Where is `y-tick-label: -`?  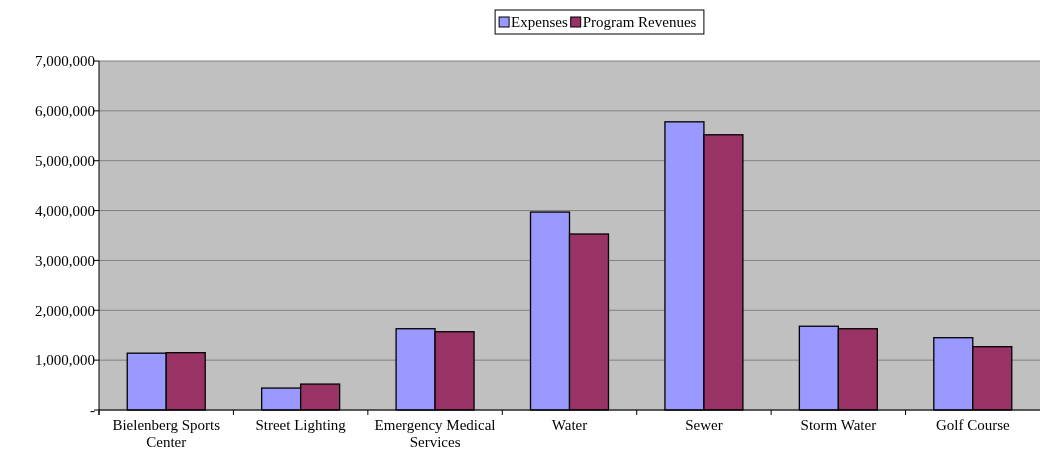 y-tick-label: - is located at coordinates (92, 410).